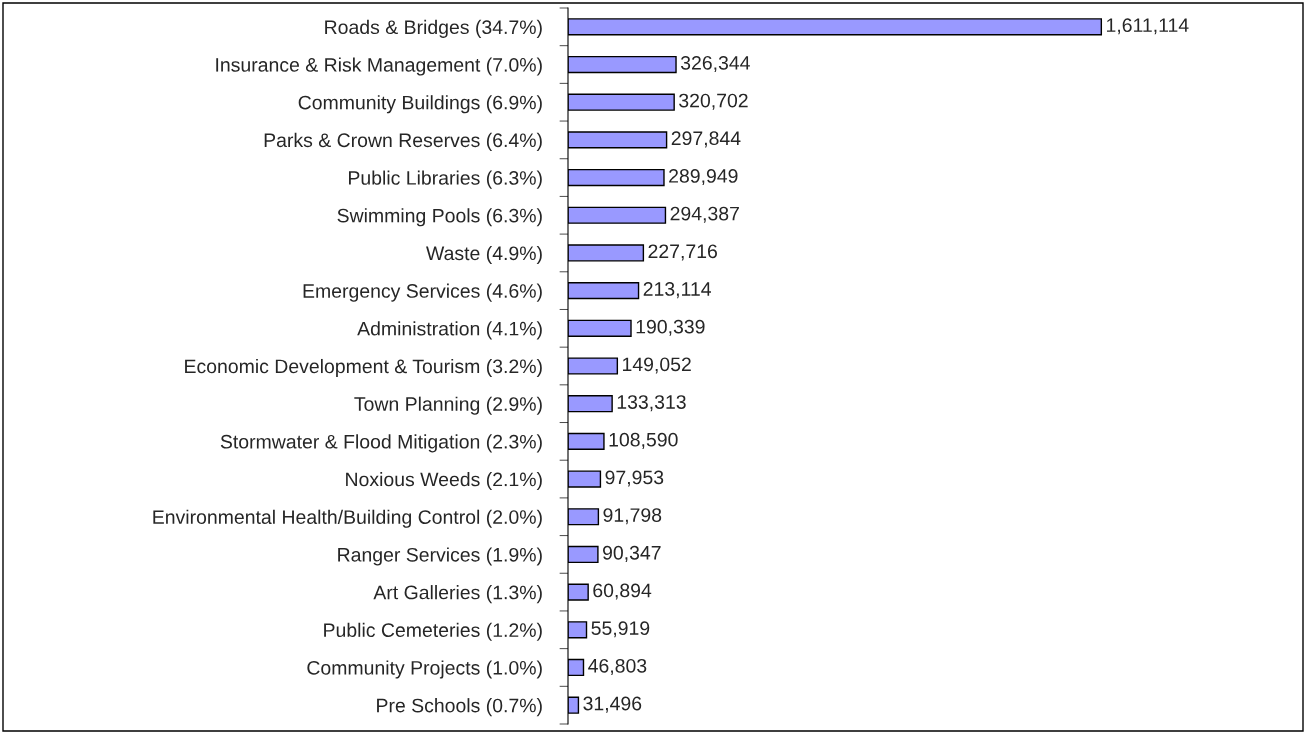  I want to click on data-label: 213,114, so click(677, 290).